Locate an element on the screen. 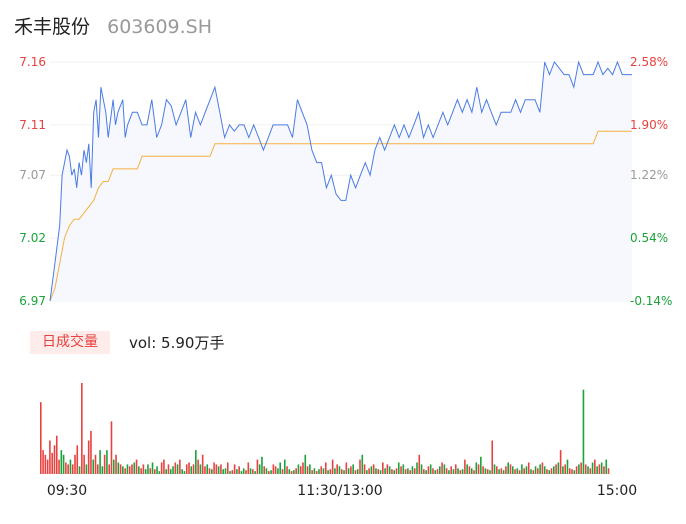  stock-header: 禾丰股份 603609.SH is located at coordinates (113, 26).